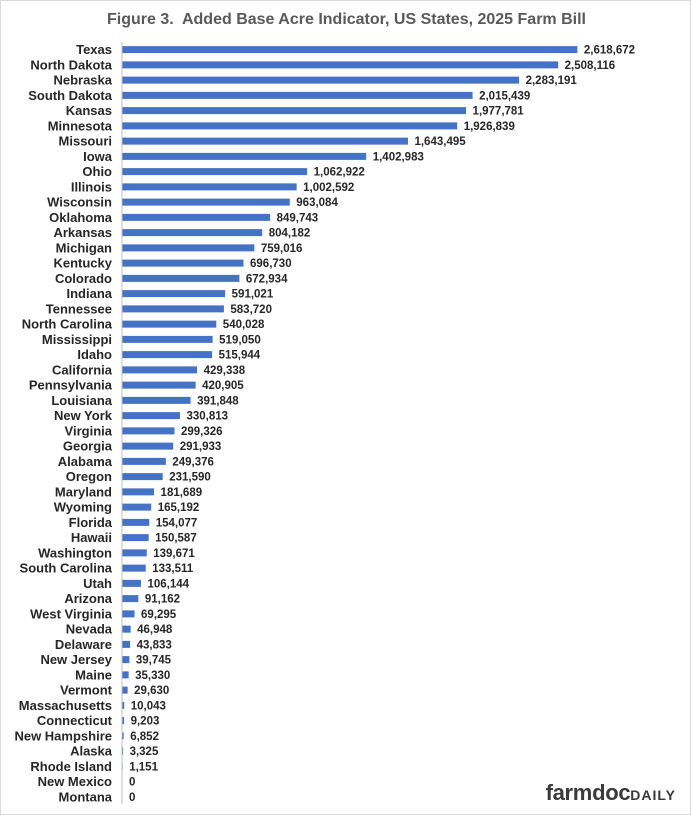 This screenshot has height=815, width=691. What do you see at coordinates (83, 278) in the screenshot?
I see `category-label: Colorado` at bounding box center [83, 278].